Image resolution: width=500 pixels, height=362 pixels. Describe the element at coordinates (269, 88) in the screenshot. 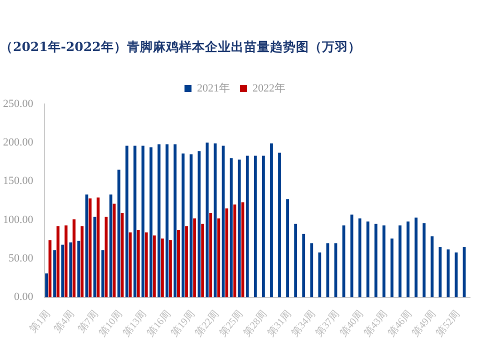

I see `legend-label: 2022年` at that location.